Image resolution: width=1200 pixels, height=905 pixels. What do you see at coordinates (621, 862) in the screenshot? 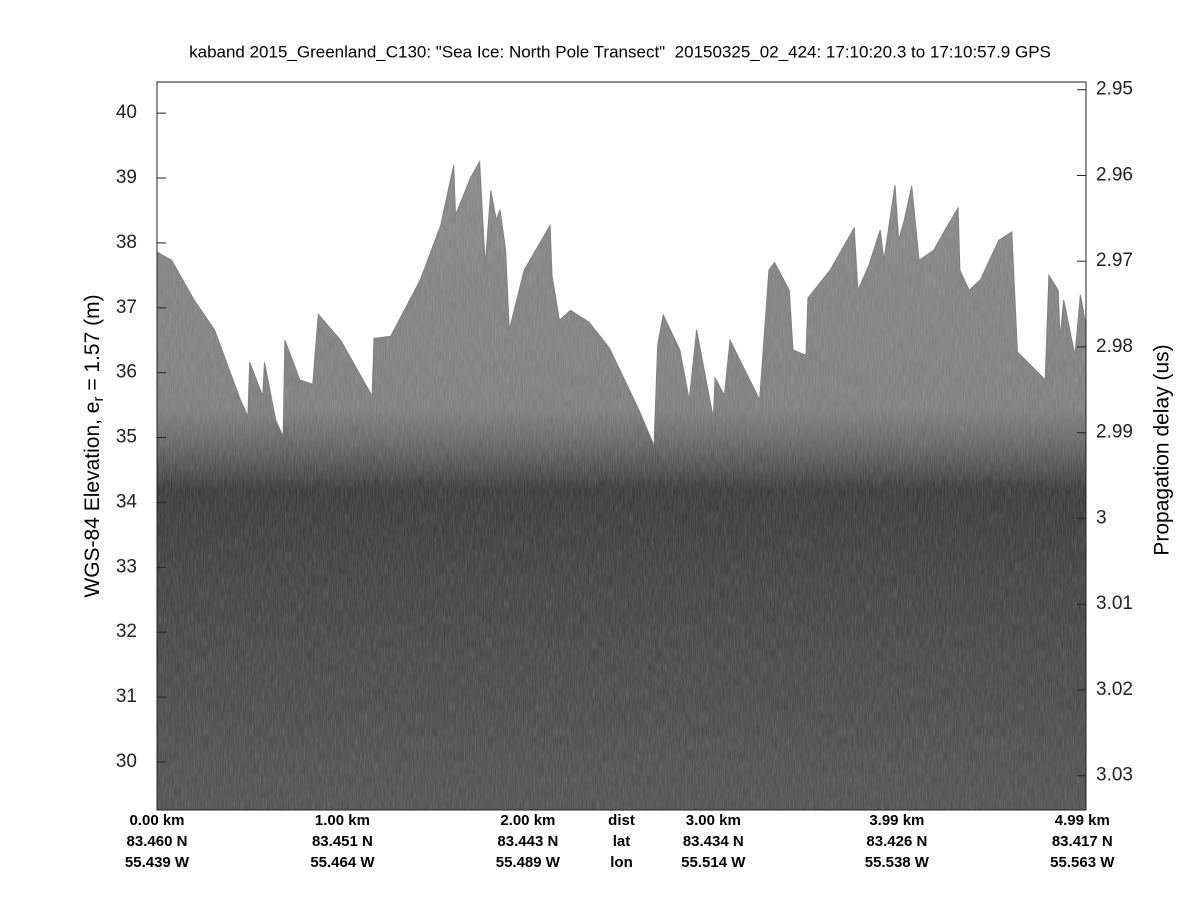
I see `row-label: lon` at bounding box center [621, 862].